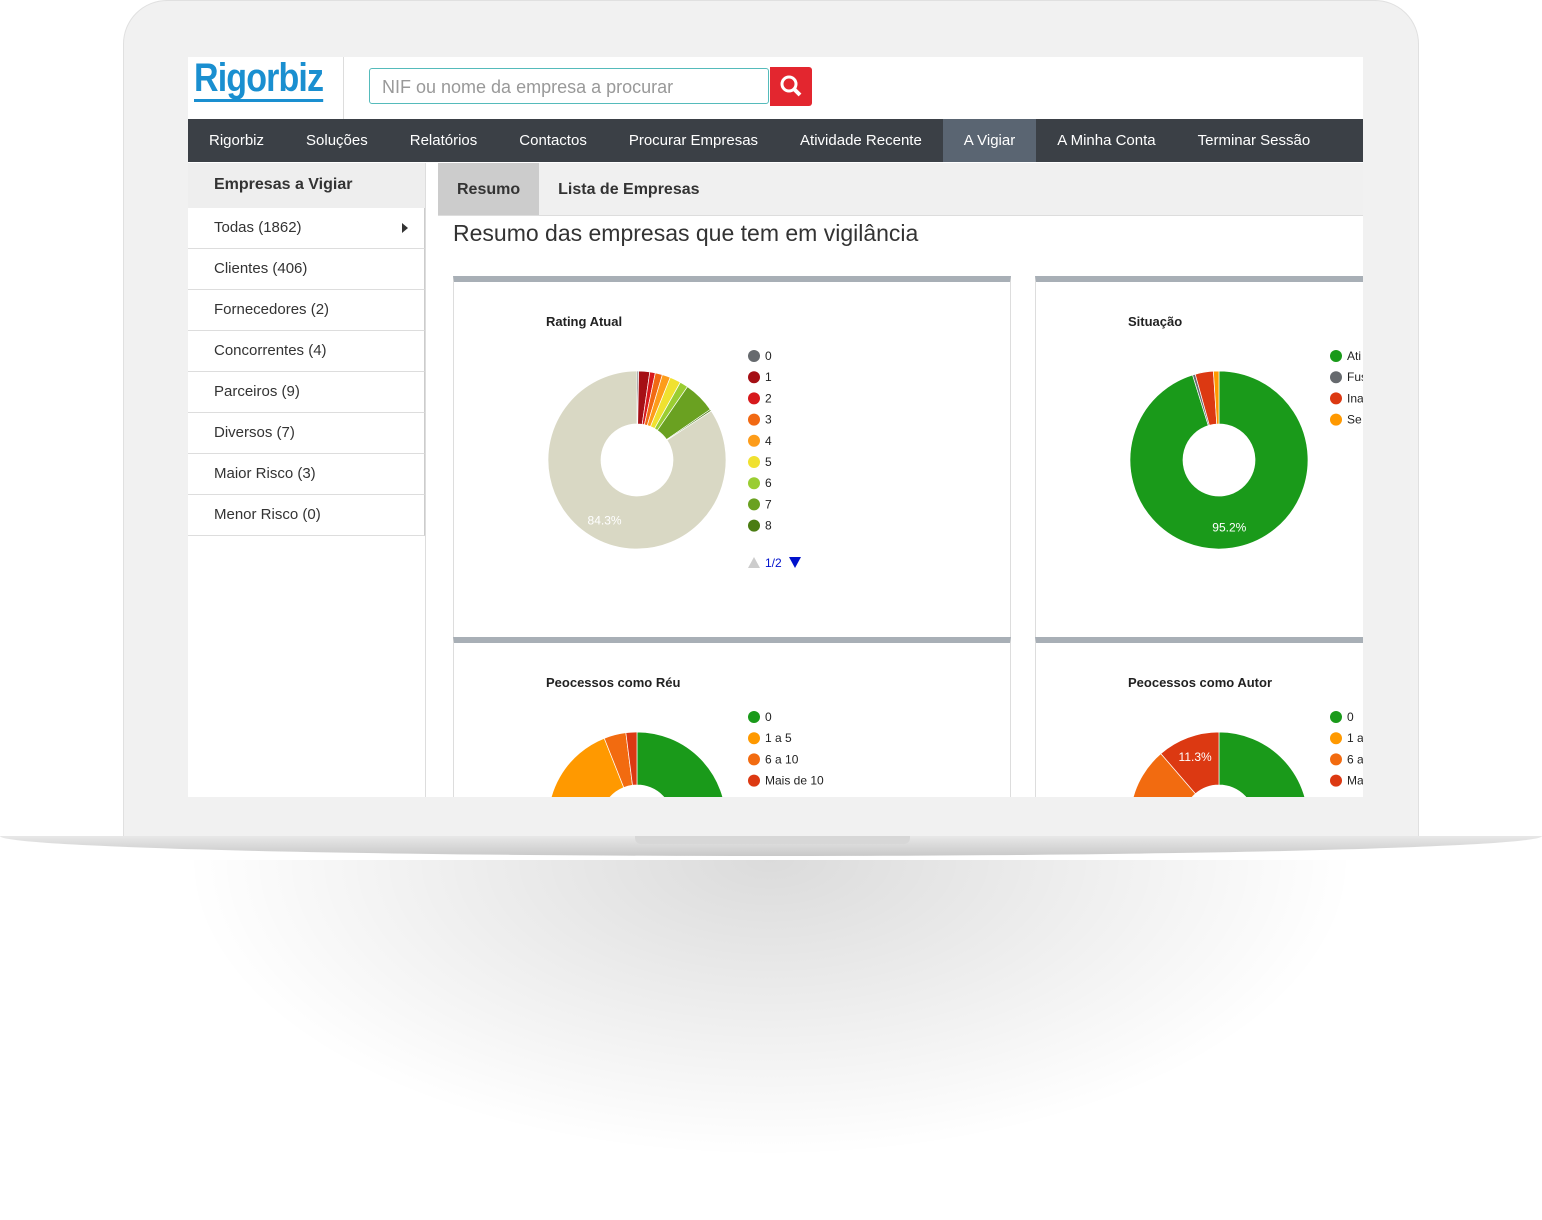  What do you see at coordinates (772, 840) in the screenshot?
I see `laptop-notch` at bounding box center [772, 840].